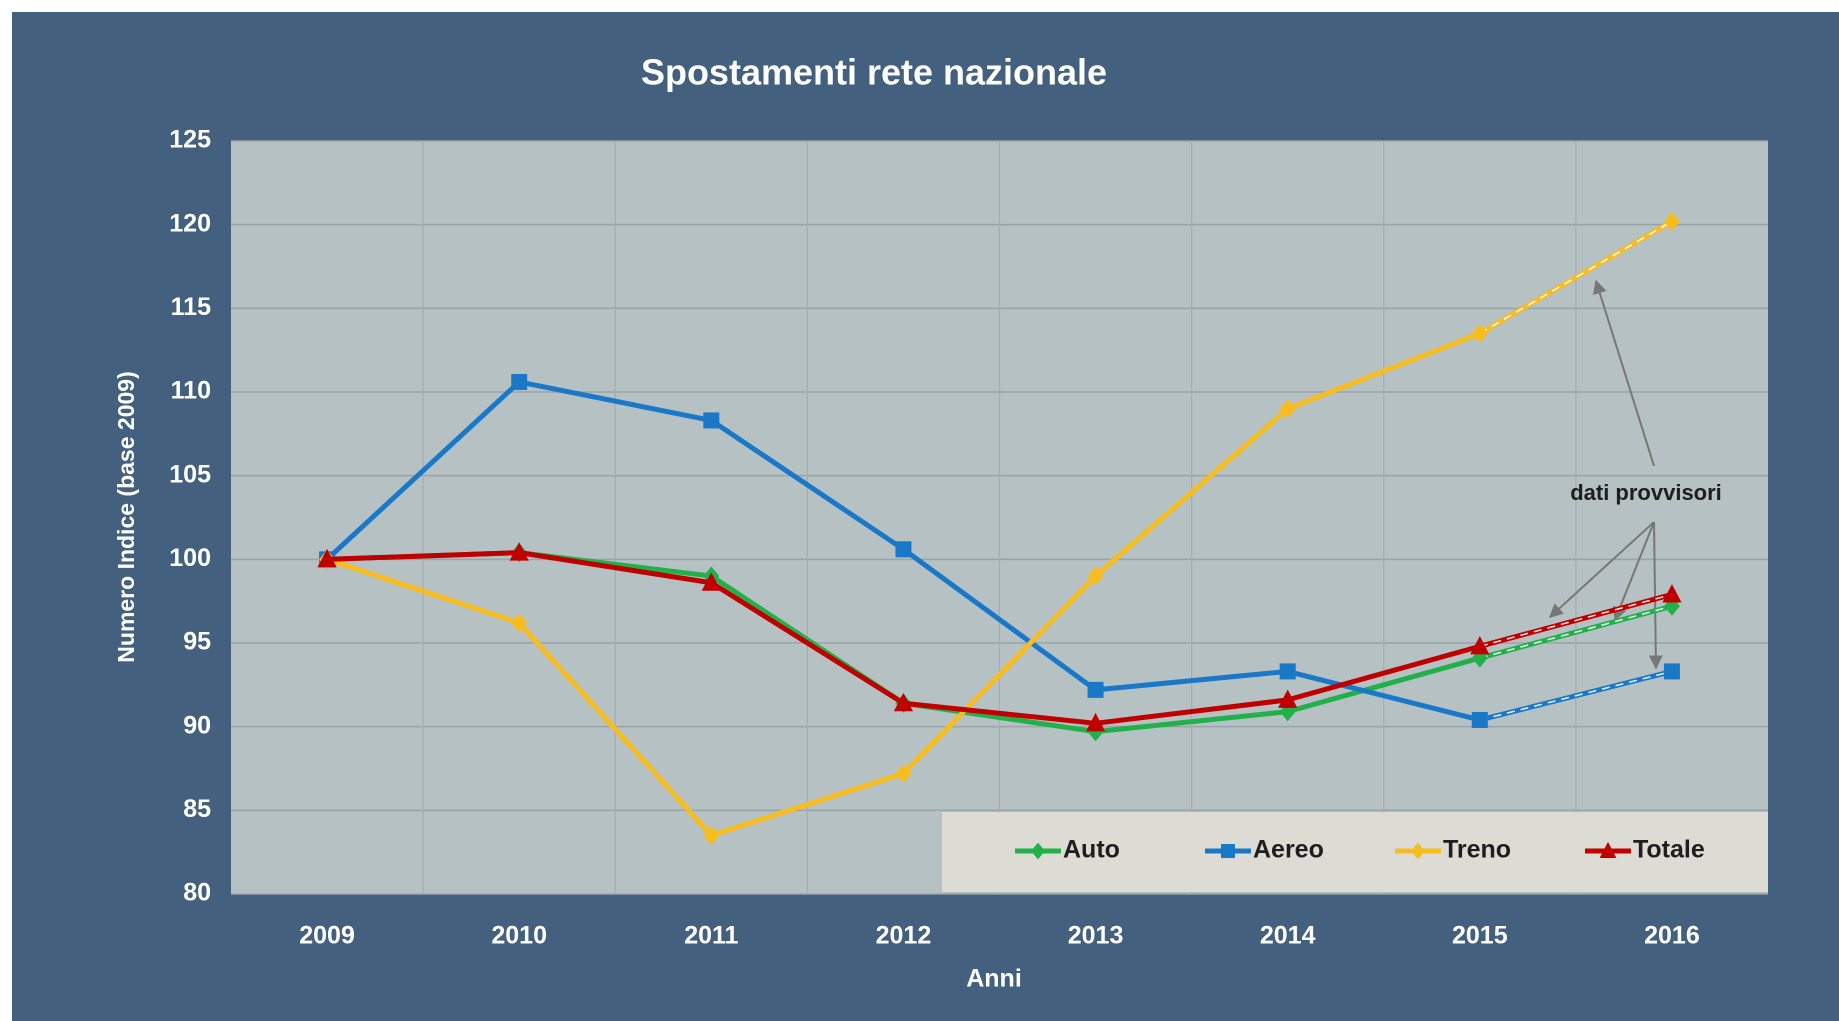 This screenshot has height=1021, width=1839. What do you see at coordinates (711, 936) in the screenshot?
I see `x-tick-label: 2011` at bounding box center [711, 936].